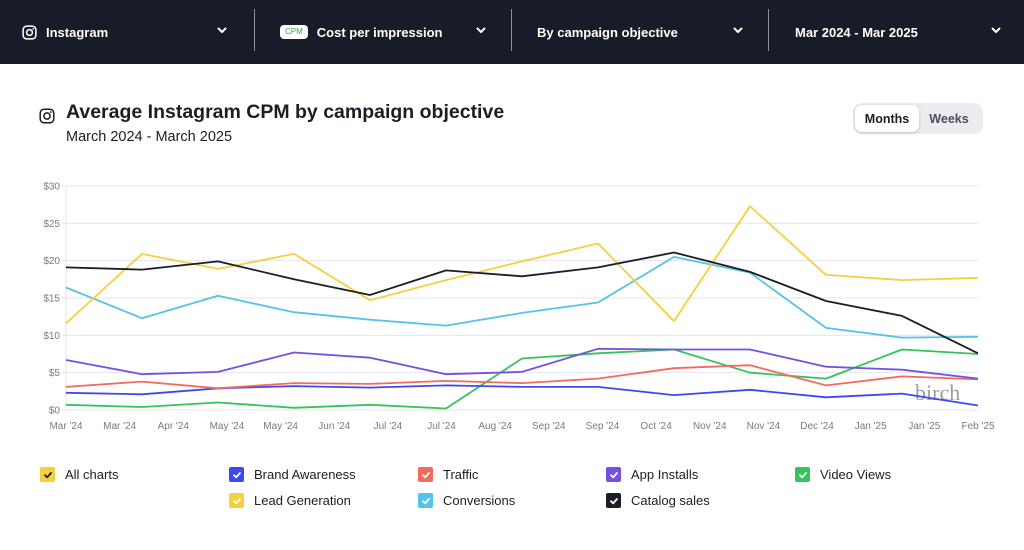 The width and height of the screenshot is (1024, 550). Describe the element at coordinates (522, 297) in the screenshot. I see `series-line-conversions` at that location.